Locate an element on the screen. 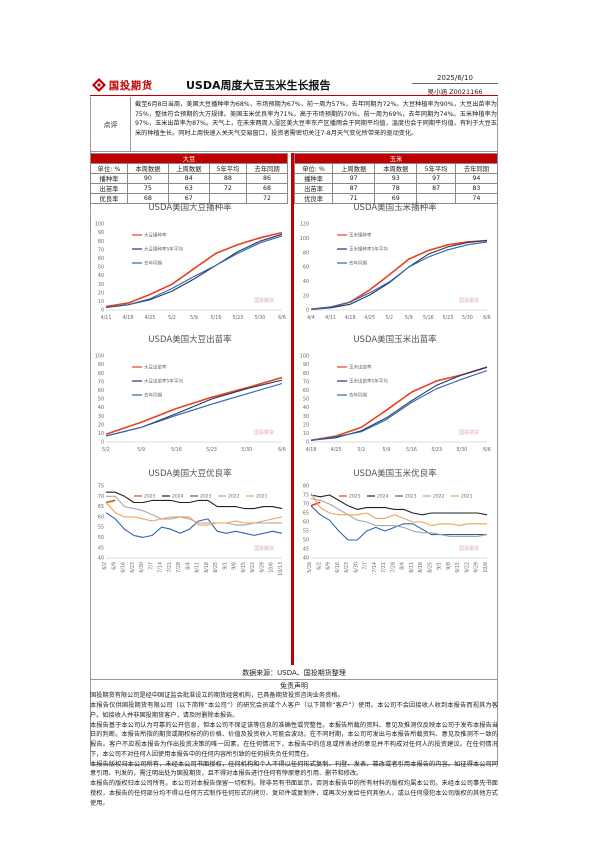  chart-title: USDA美国玉米优良率 is located at coordinates (395, 473).